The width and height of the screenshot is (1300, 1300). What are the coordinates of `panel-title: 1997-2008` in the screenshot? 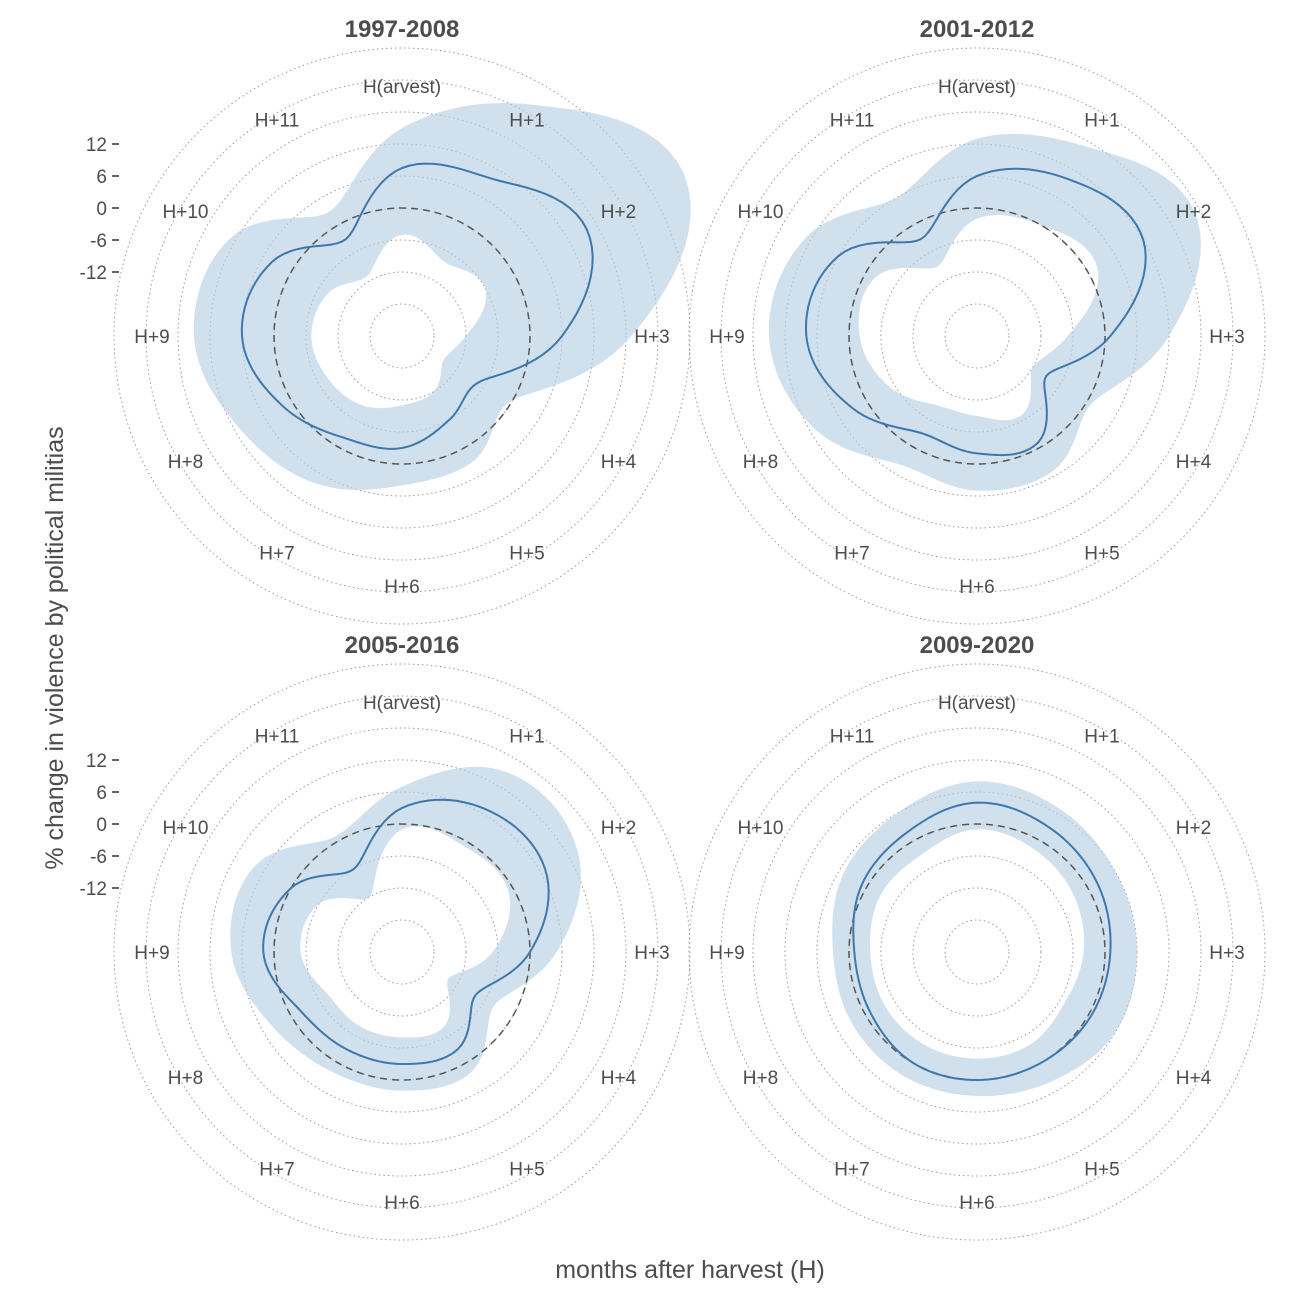 It's located at (402, 29).